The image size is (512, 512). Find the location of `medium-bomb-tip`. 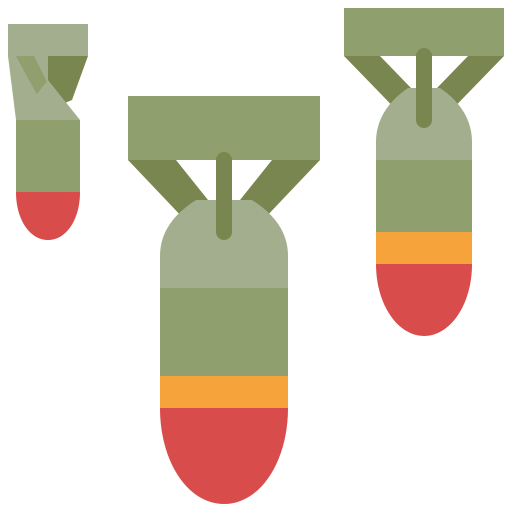

medium-bomb-tip is located at coordinates (424, 300).